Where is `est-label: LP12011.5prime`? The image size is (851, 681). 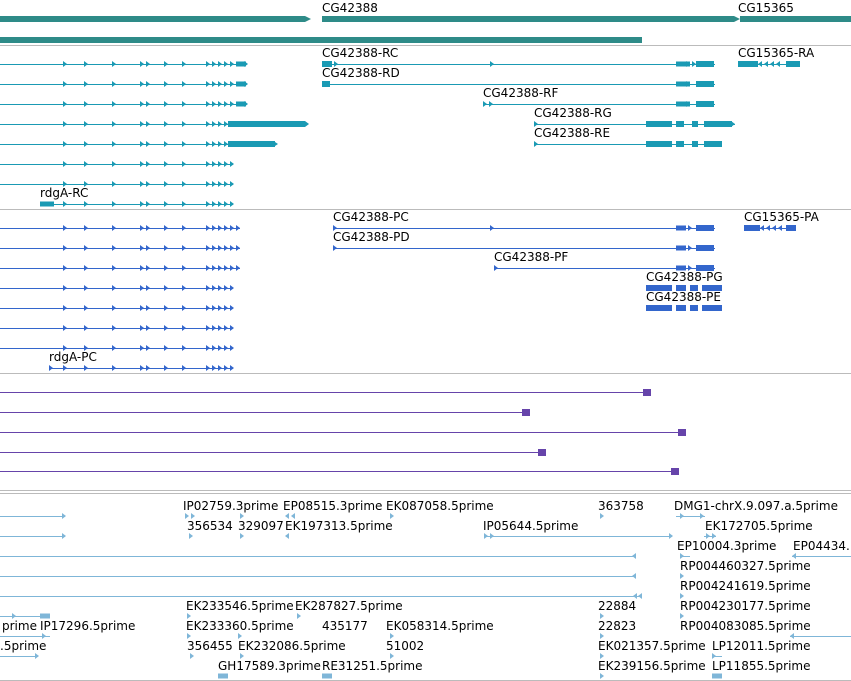 est-label: LP12011.5prime is located at coordinates (761, 646).